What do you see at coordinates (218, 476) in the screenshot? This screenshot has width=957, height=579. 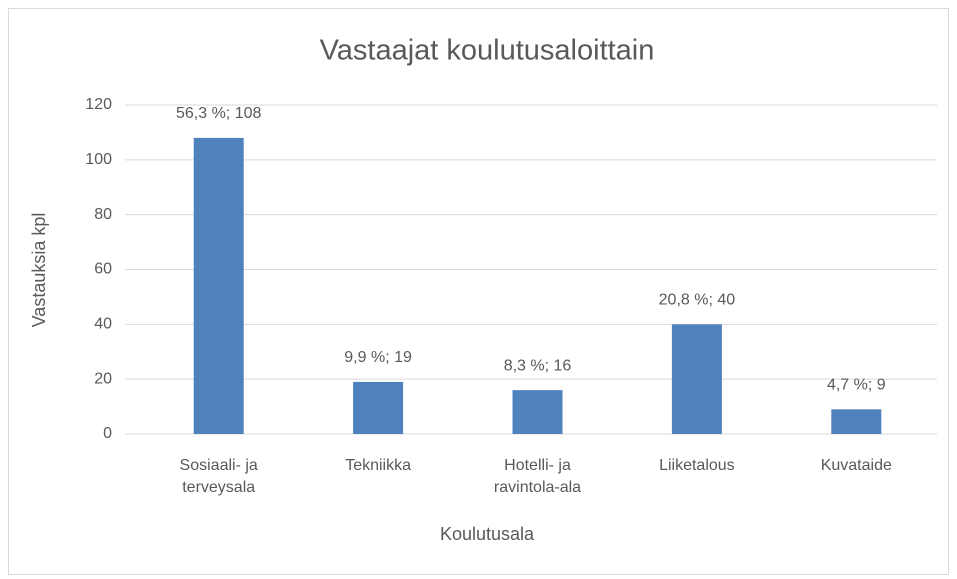 I see `x-tick-label: Sosiaali- ja terveysala` at bounding box center [218, 476].